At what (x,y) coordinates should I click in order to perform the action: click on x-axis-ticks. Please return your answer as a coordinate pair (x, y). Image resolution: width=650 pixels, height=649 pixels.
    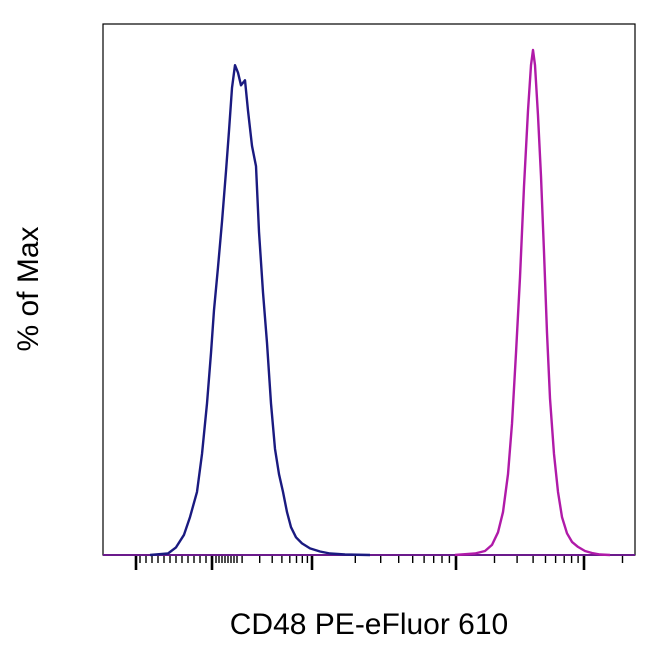
    Looking at the image, I should click on (379, 563).